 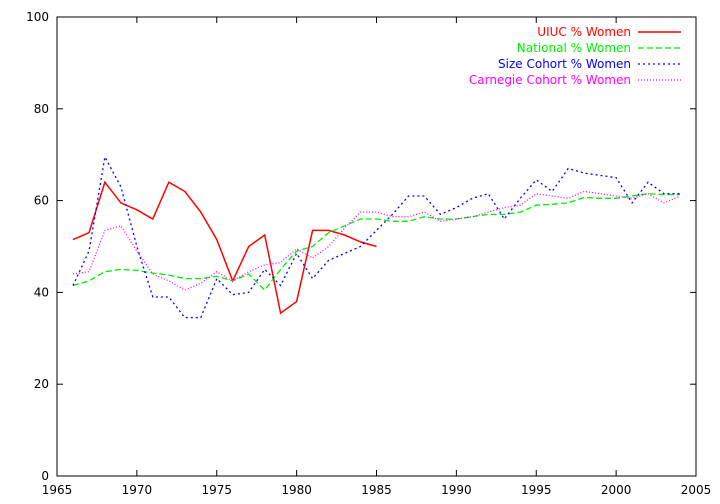 What do you see at coordinates (584, 32) in the screenshot?
I see `legend-label: UIUC % Women` at bounding box center [584, 32].